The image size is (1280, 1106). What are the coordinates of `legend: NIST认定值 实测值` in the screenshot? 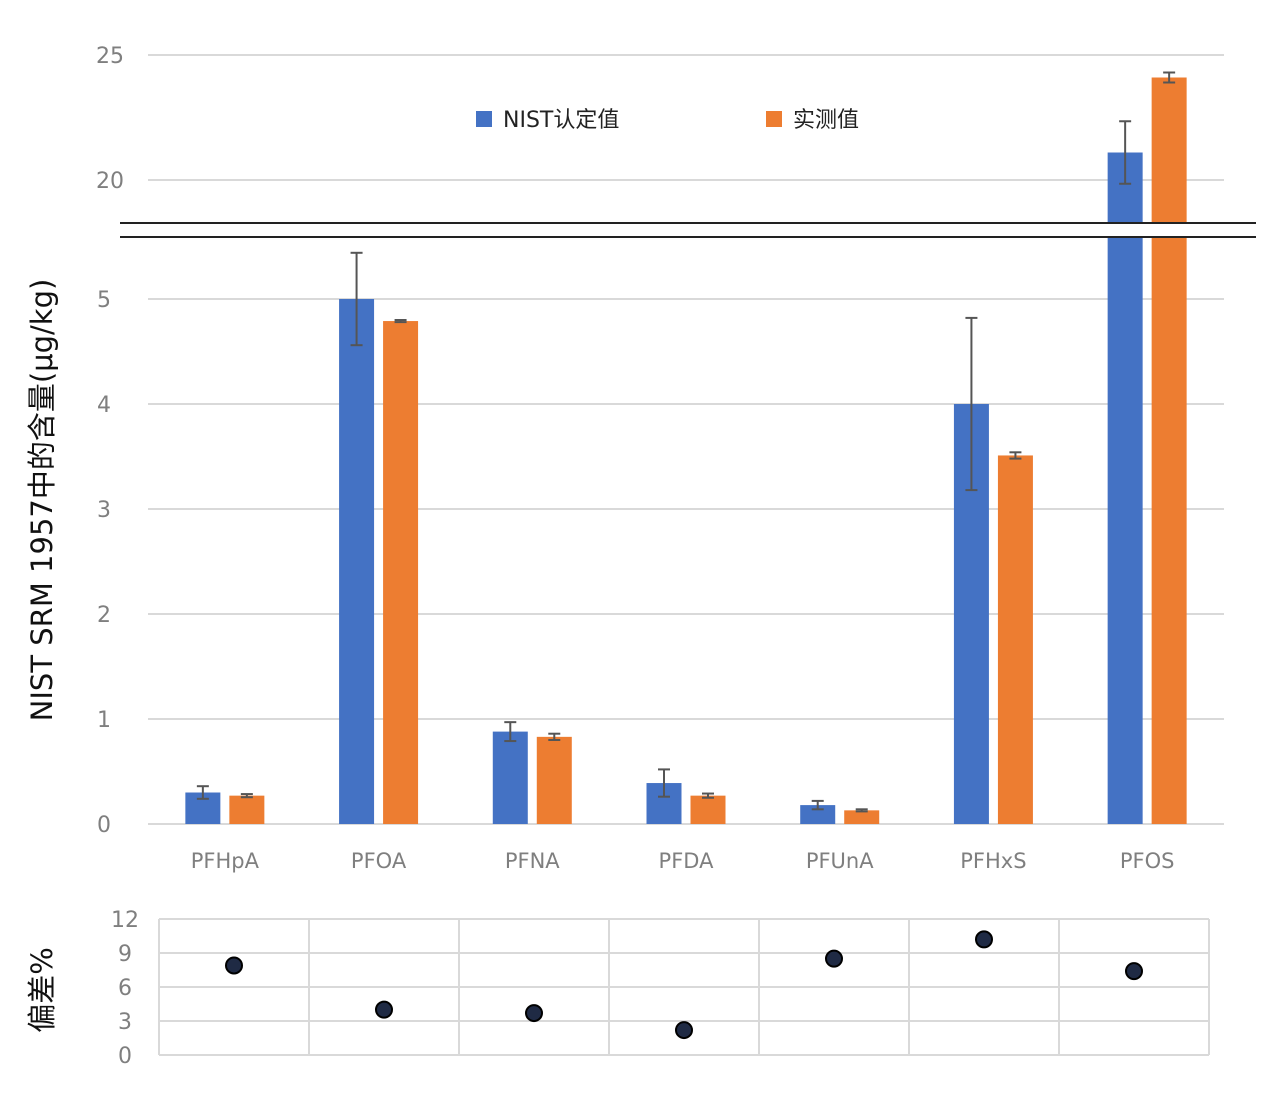 It's located at (667, 120).